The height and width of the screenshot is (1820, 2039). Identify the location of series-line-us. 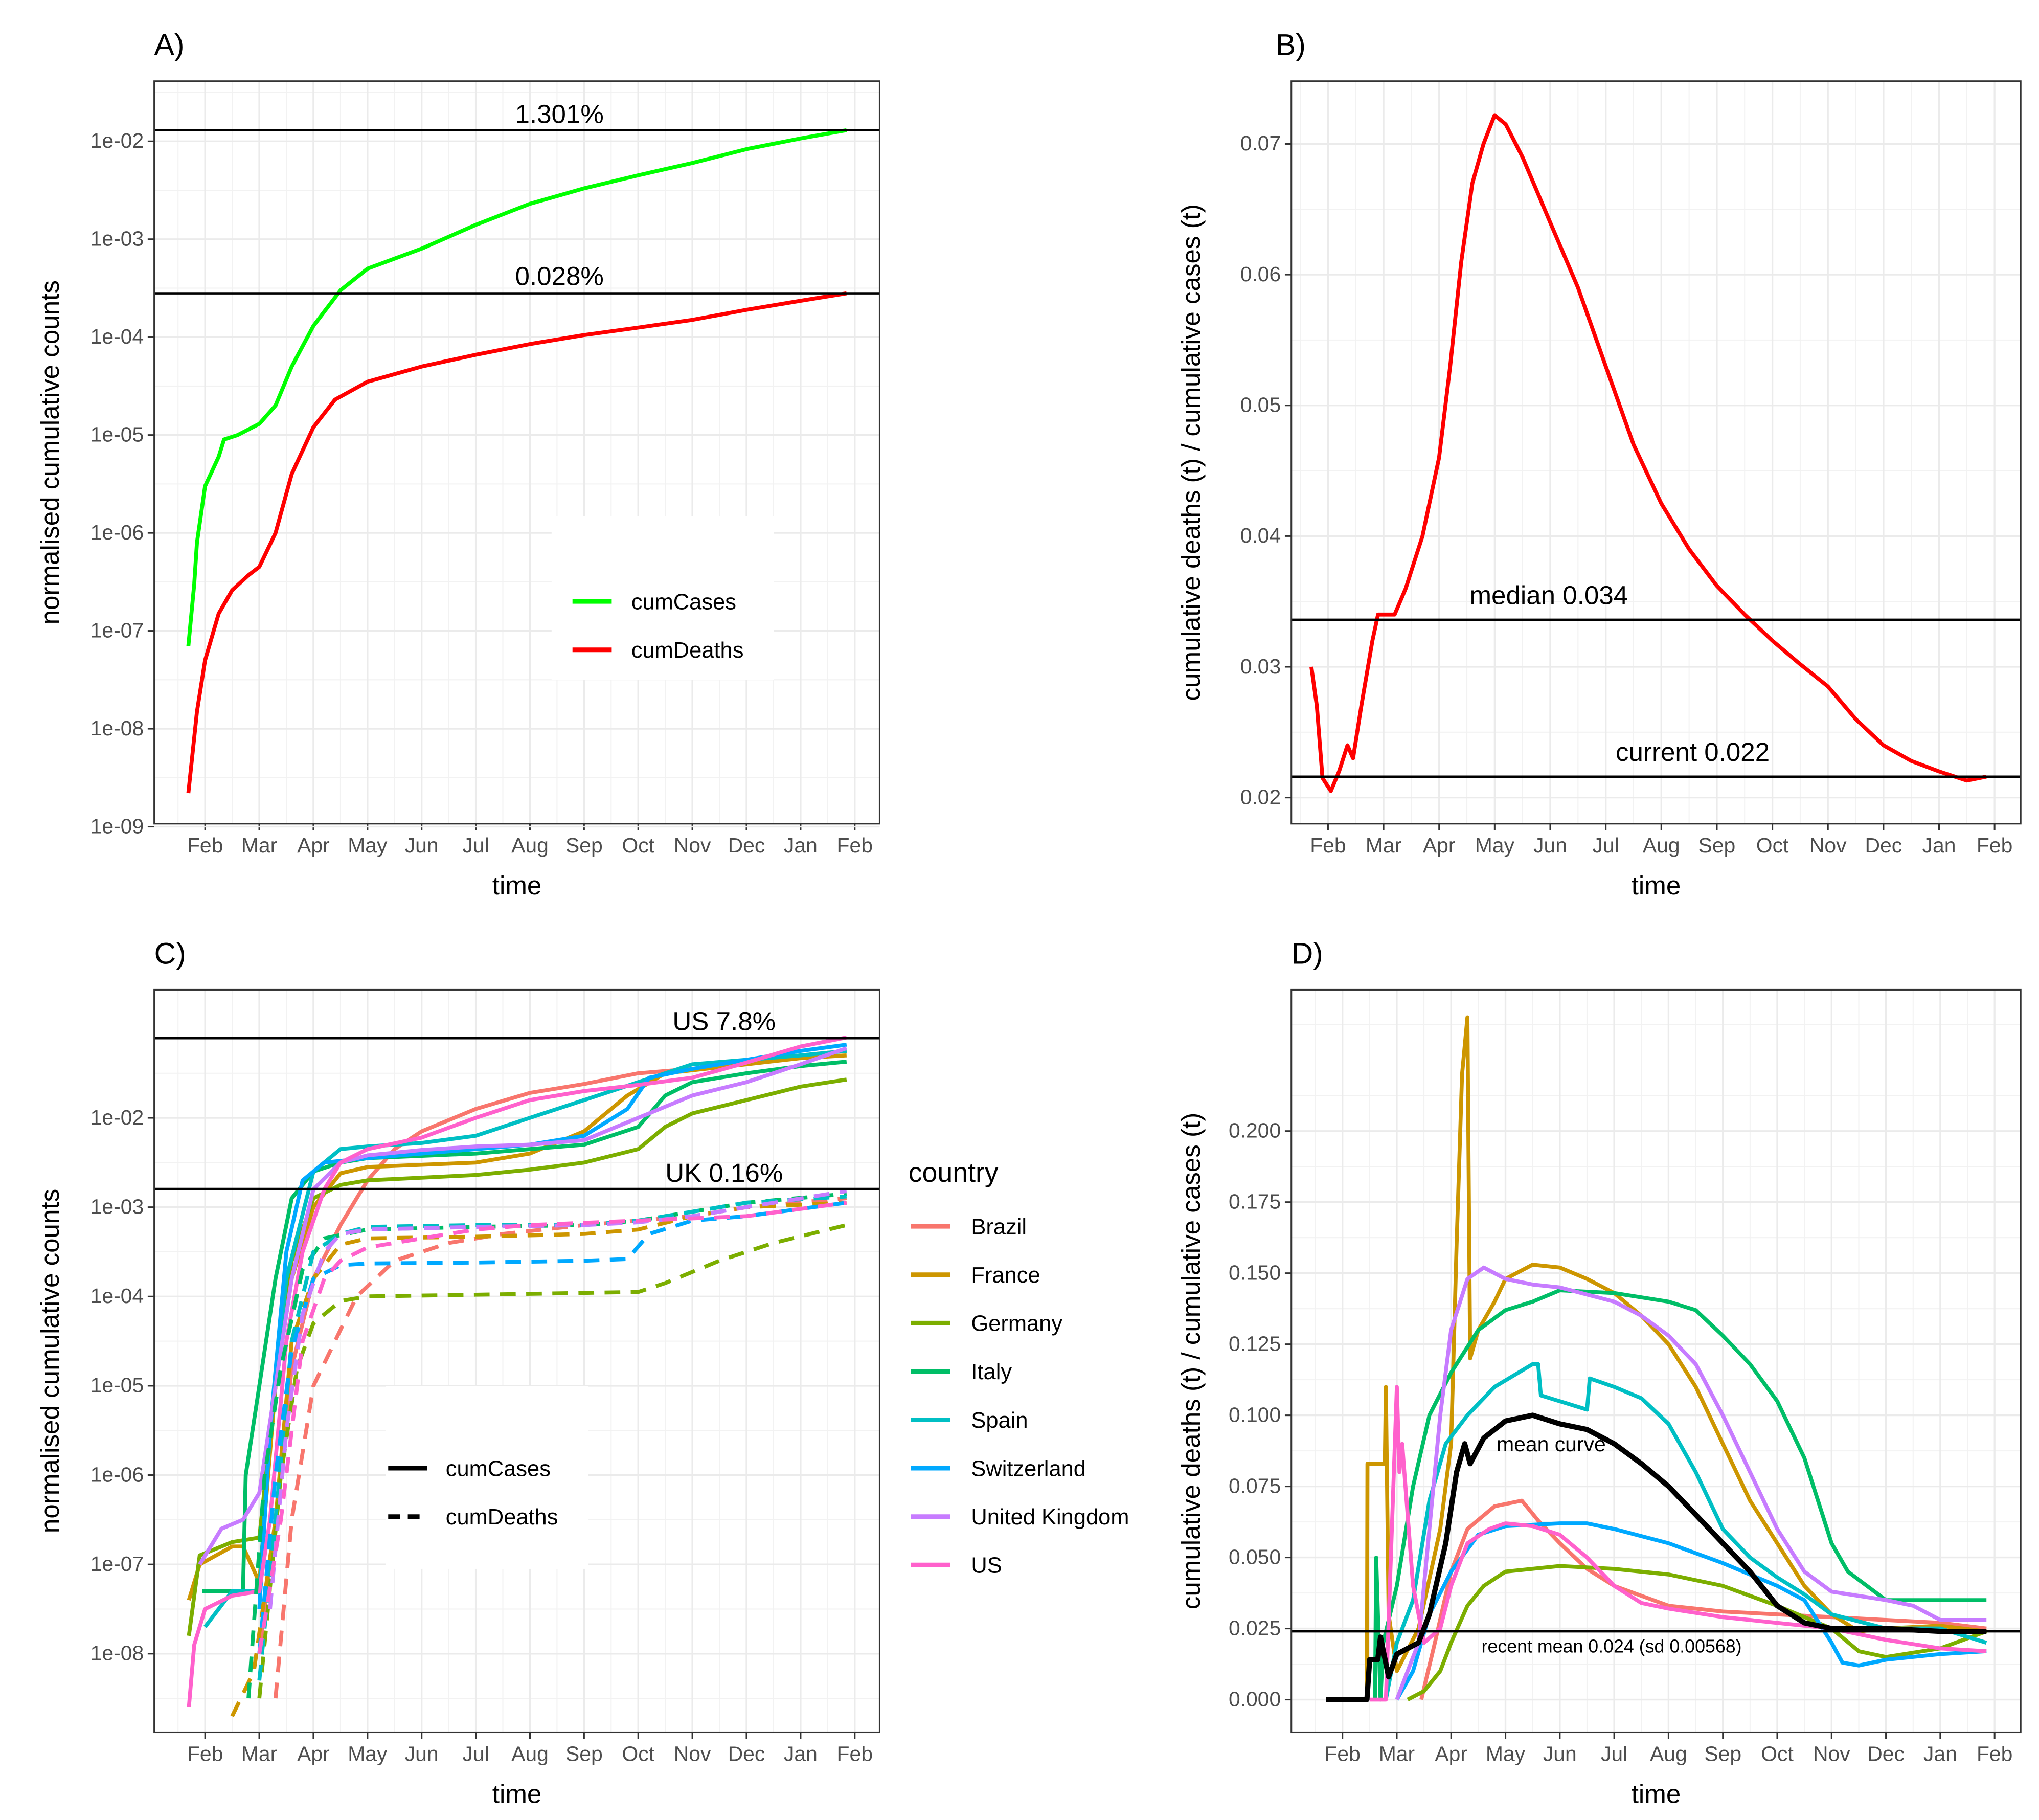
(1678, 1544).